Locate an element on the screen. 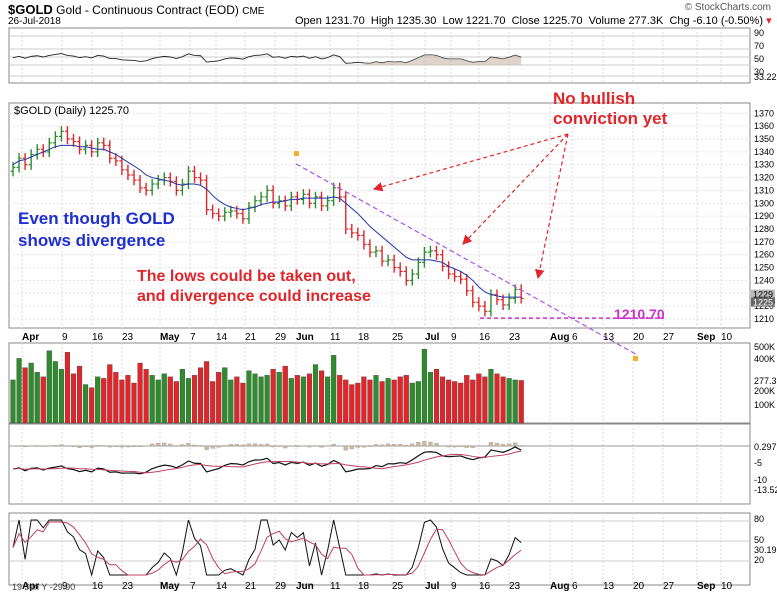 The image size is (777, 593). annotation-lows-2: and divergence could increase is located at coordinates (254, 296).